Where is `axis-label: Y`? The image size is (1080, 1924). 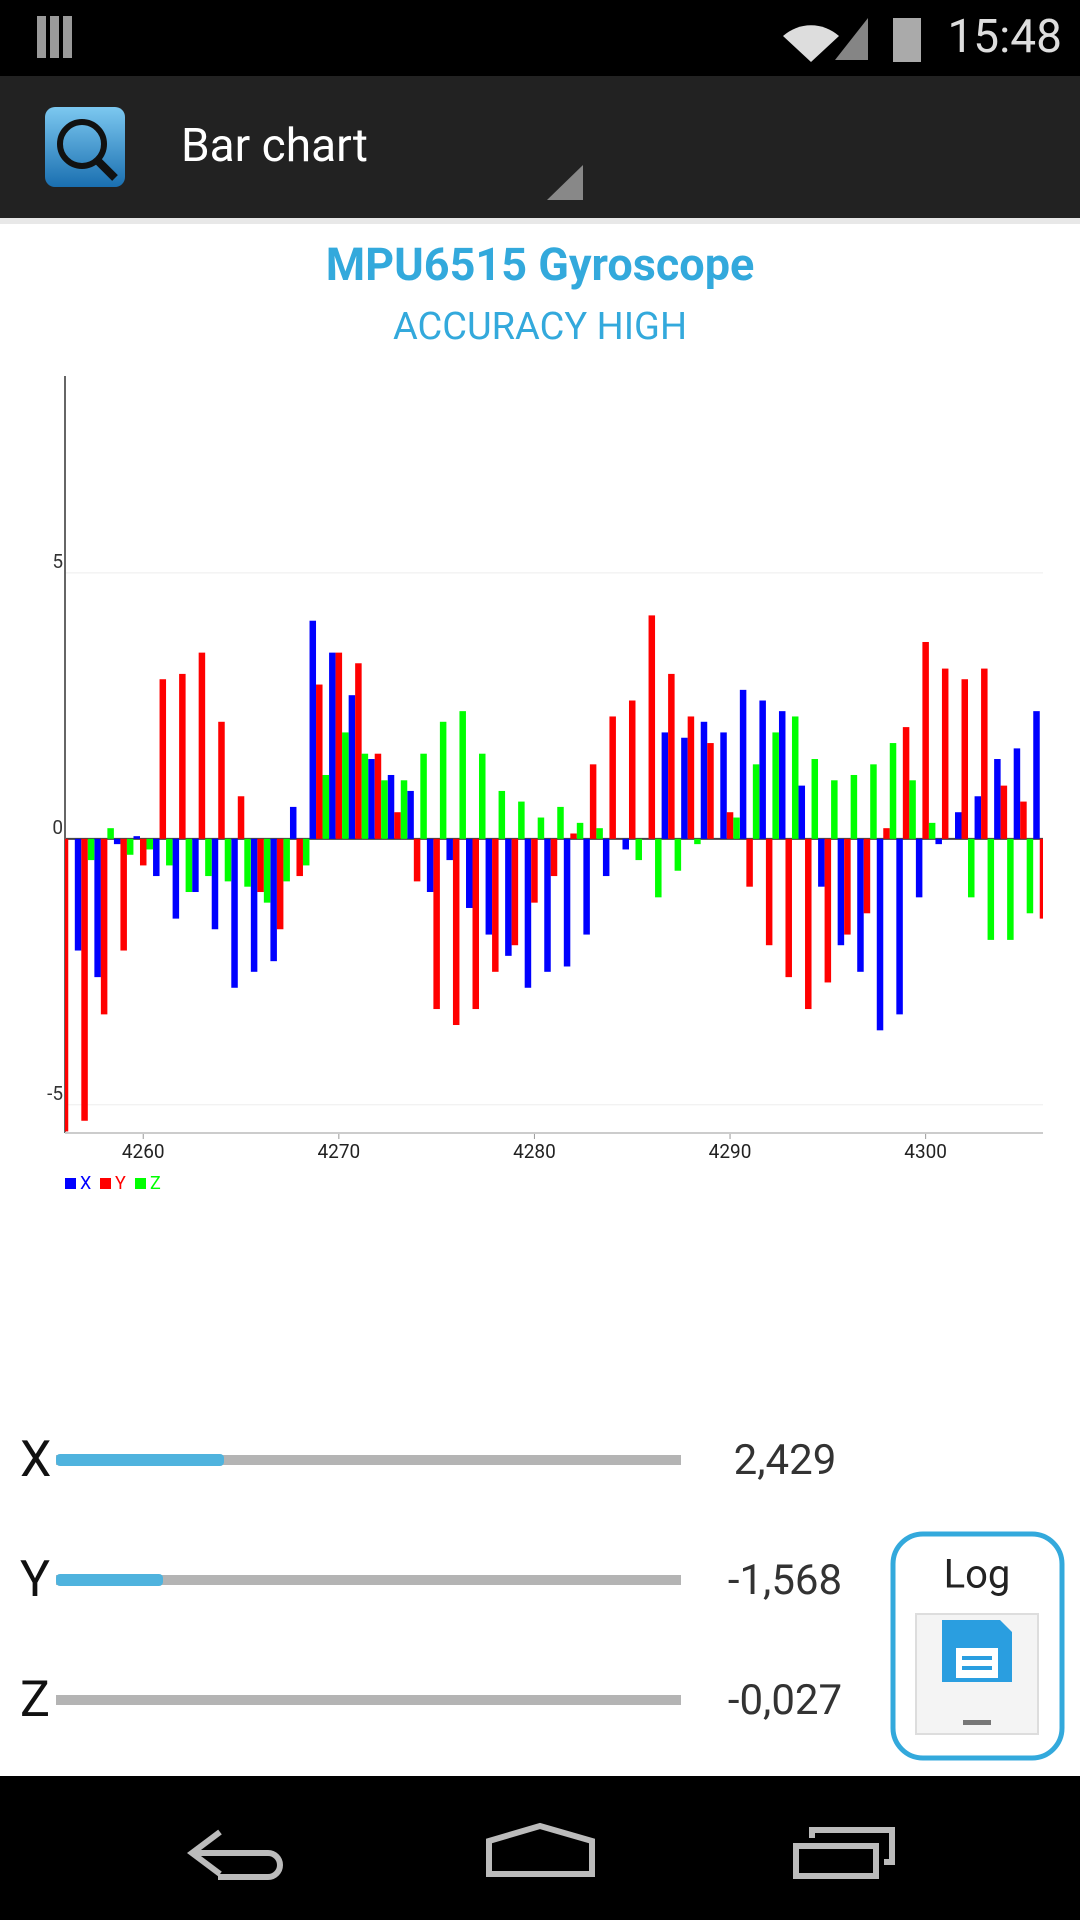
axis-label: Y is located at coordinates (35, 1580).